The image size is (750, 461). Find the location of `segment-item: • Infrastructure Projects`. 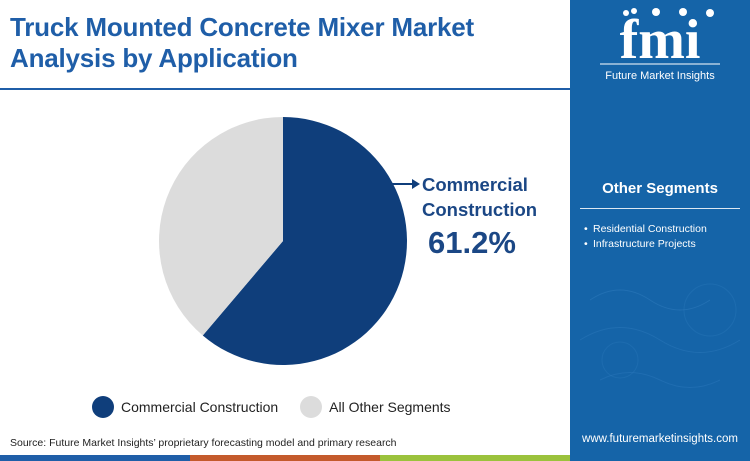

segment-item: • Infrastructure Projects is located at coordinates (645, 244).